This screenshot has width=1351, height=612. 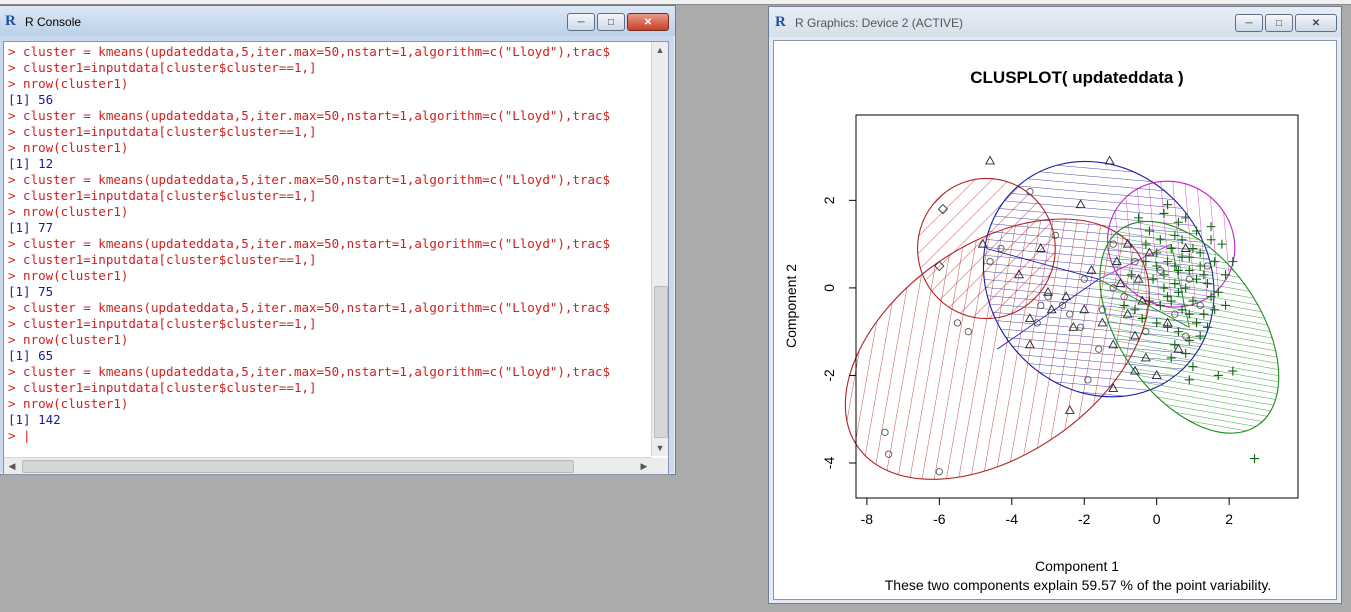 I want to click on console-output-line: [1] 142, so click(x=34, y=419).